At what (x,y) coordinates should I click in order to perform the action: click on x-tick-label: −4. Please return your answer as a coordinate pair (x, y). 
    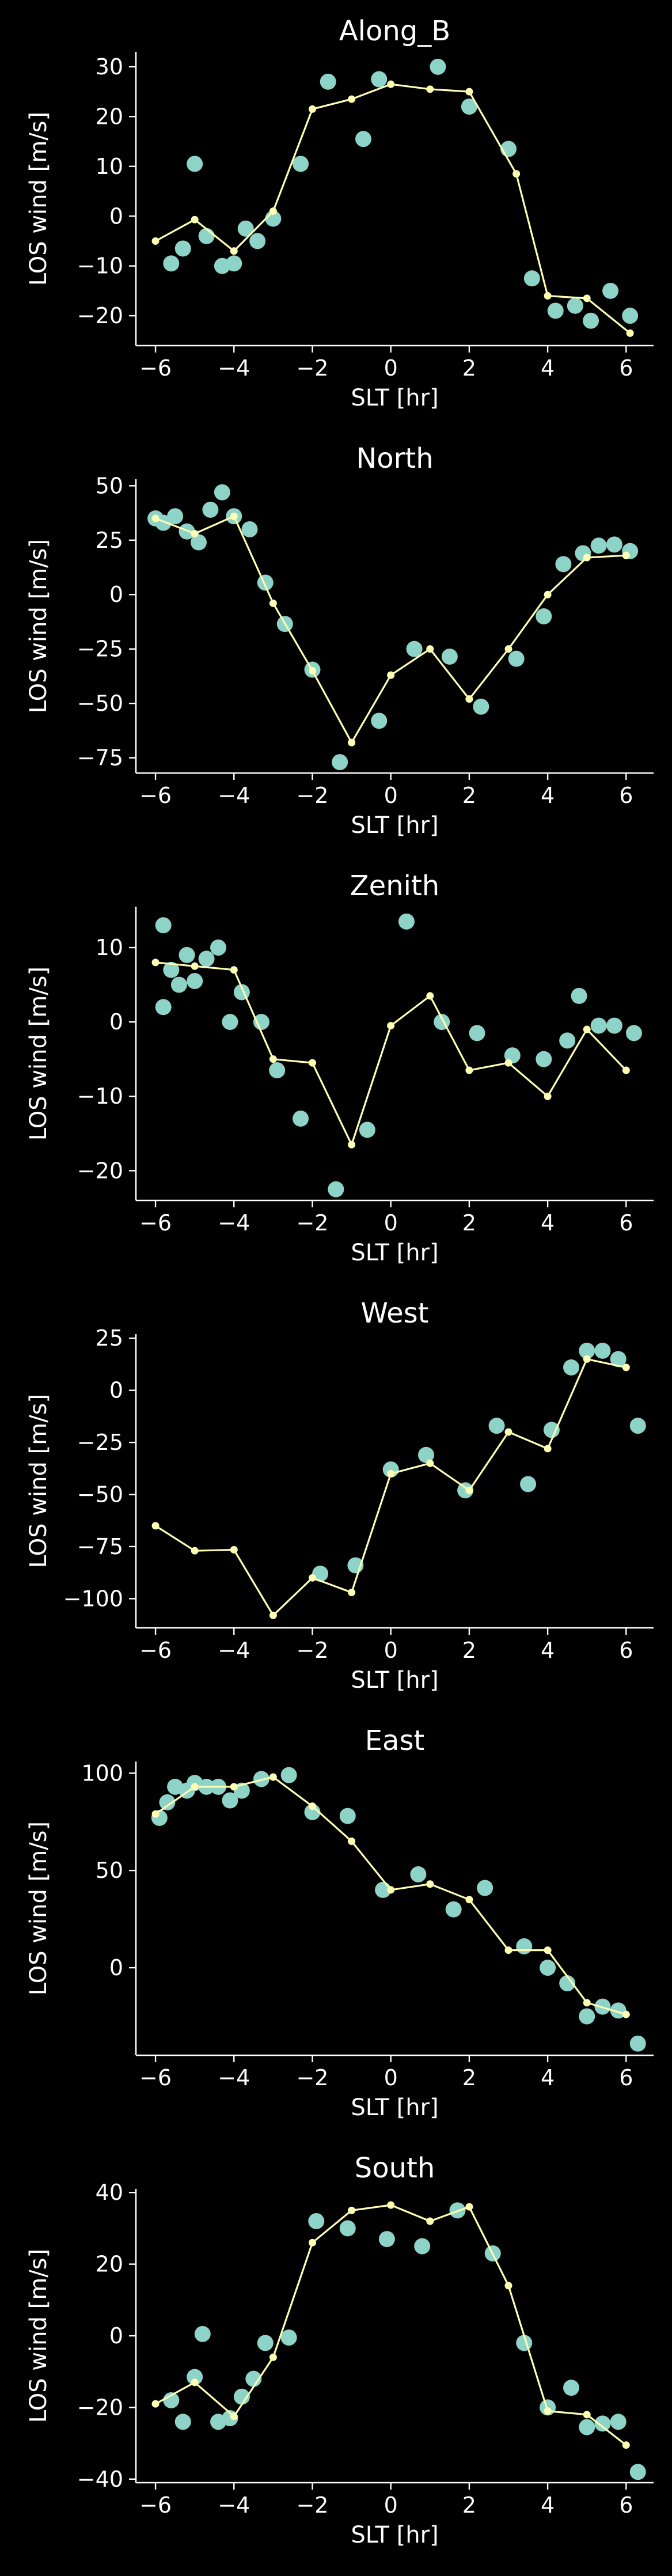
    Looking at the image, I should click on (234, 795).